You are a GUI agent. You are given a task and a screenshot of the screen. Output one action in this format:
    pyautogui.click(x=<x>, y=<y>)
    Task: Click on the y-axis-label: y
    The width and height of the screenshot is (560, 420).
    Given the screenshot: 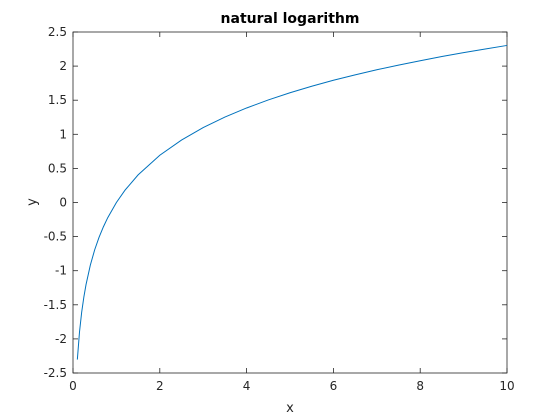 What is the action you would take?
    pyautogui.click(x=32, y=202)
    